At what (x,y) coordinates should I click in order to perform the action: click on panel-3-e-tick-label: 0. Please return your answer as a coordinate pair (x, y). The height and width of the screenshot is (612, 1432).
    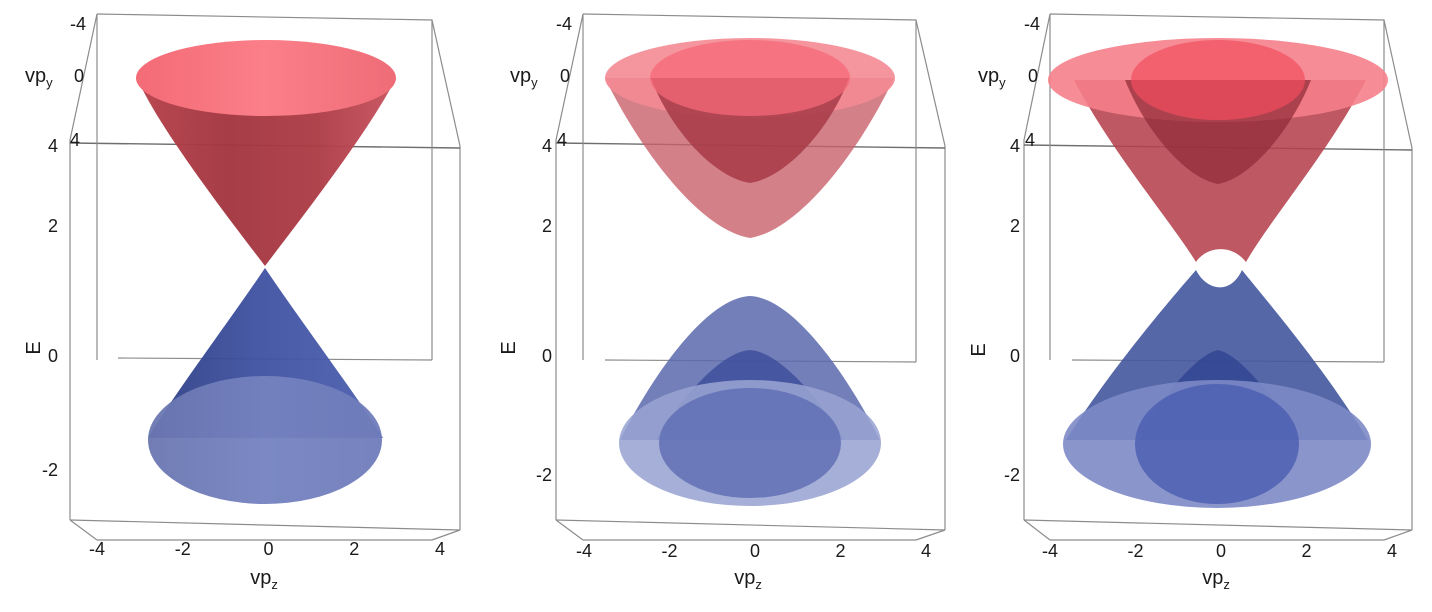
    Looking at the image, I should click on (1015, 356).